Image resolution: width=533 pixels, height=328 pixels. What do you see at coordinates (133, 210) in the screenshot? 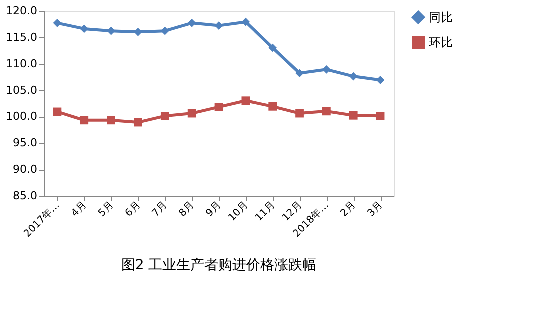
I see `x-tick-label: 6月` at bounding box center [133, 210].